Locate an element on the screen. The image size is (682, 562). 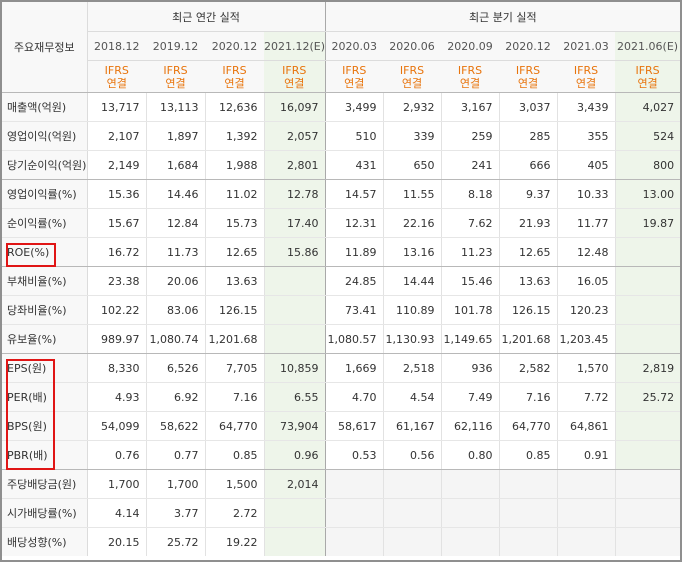
annual-value-cell: 12.65 is located at coordinates (235, 252).